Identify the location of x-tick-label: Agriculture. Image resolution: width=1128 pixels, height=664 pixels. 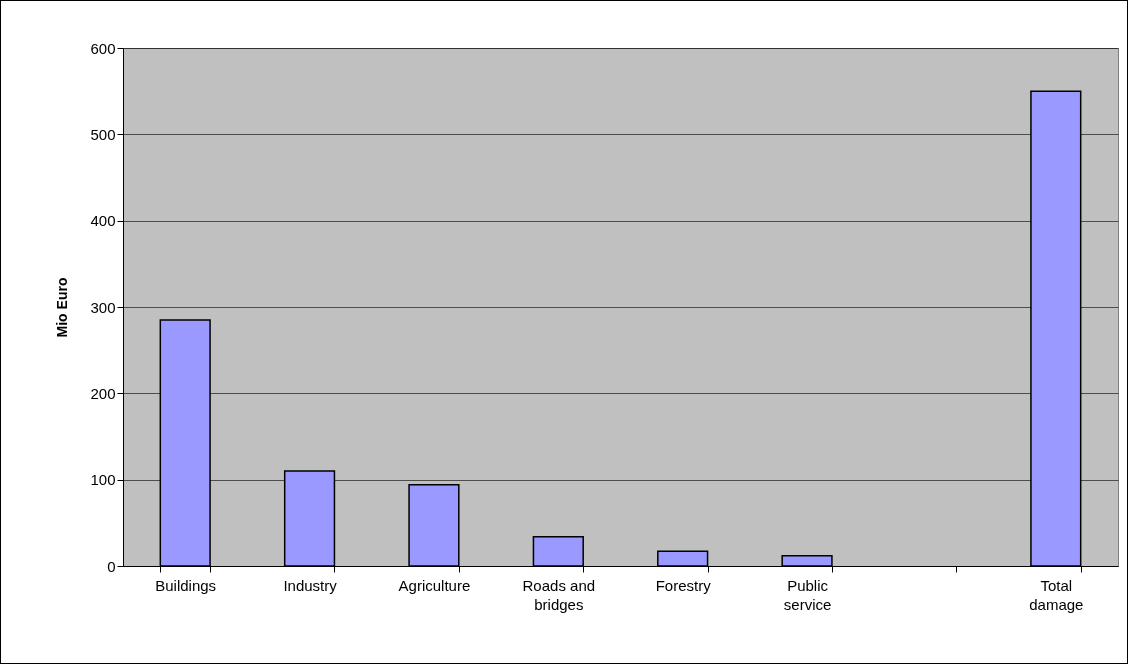
(434, 585).